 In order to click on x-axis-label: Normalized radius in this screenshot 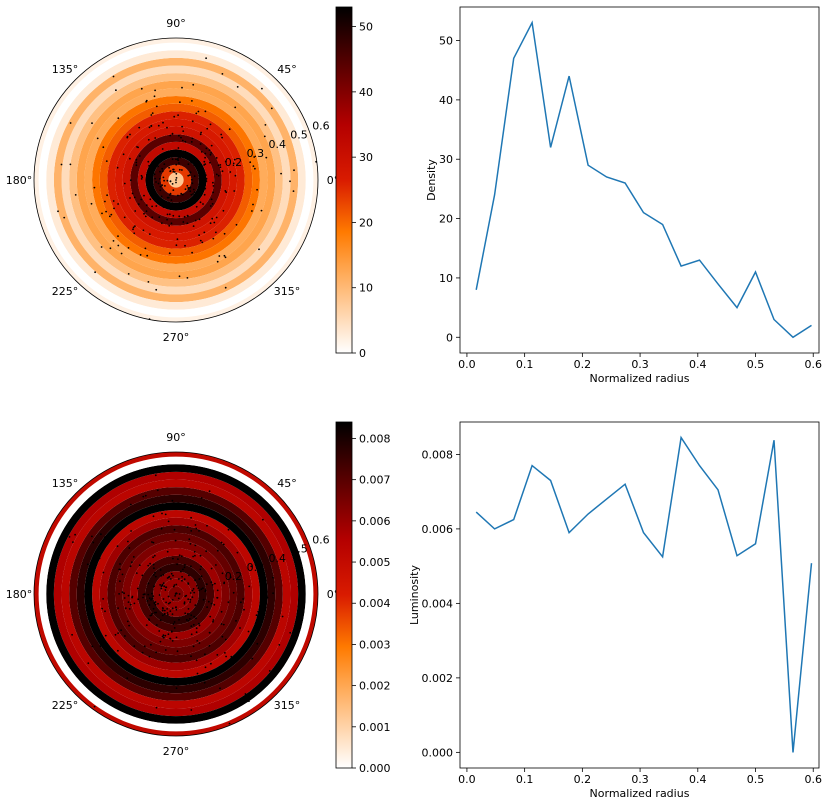, I will do `click(640, 793)`.